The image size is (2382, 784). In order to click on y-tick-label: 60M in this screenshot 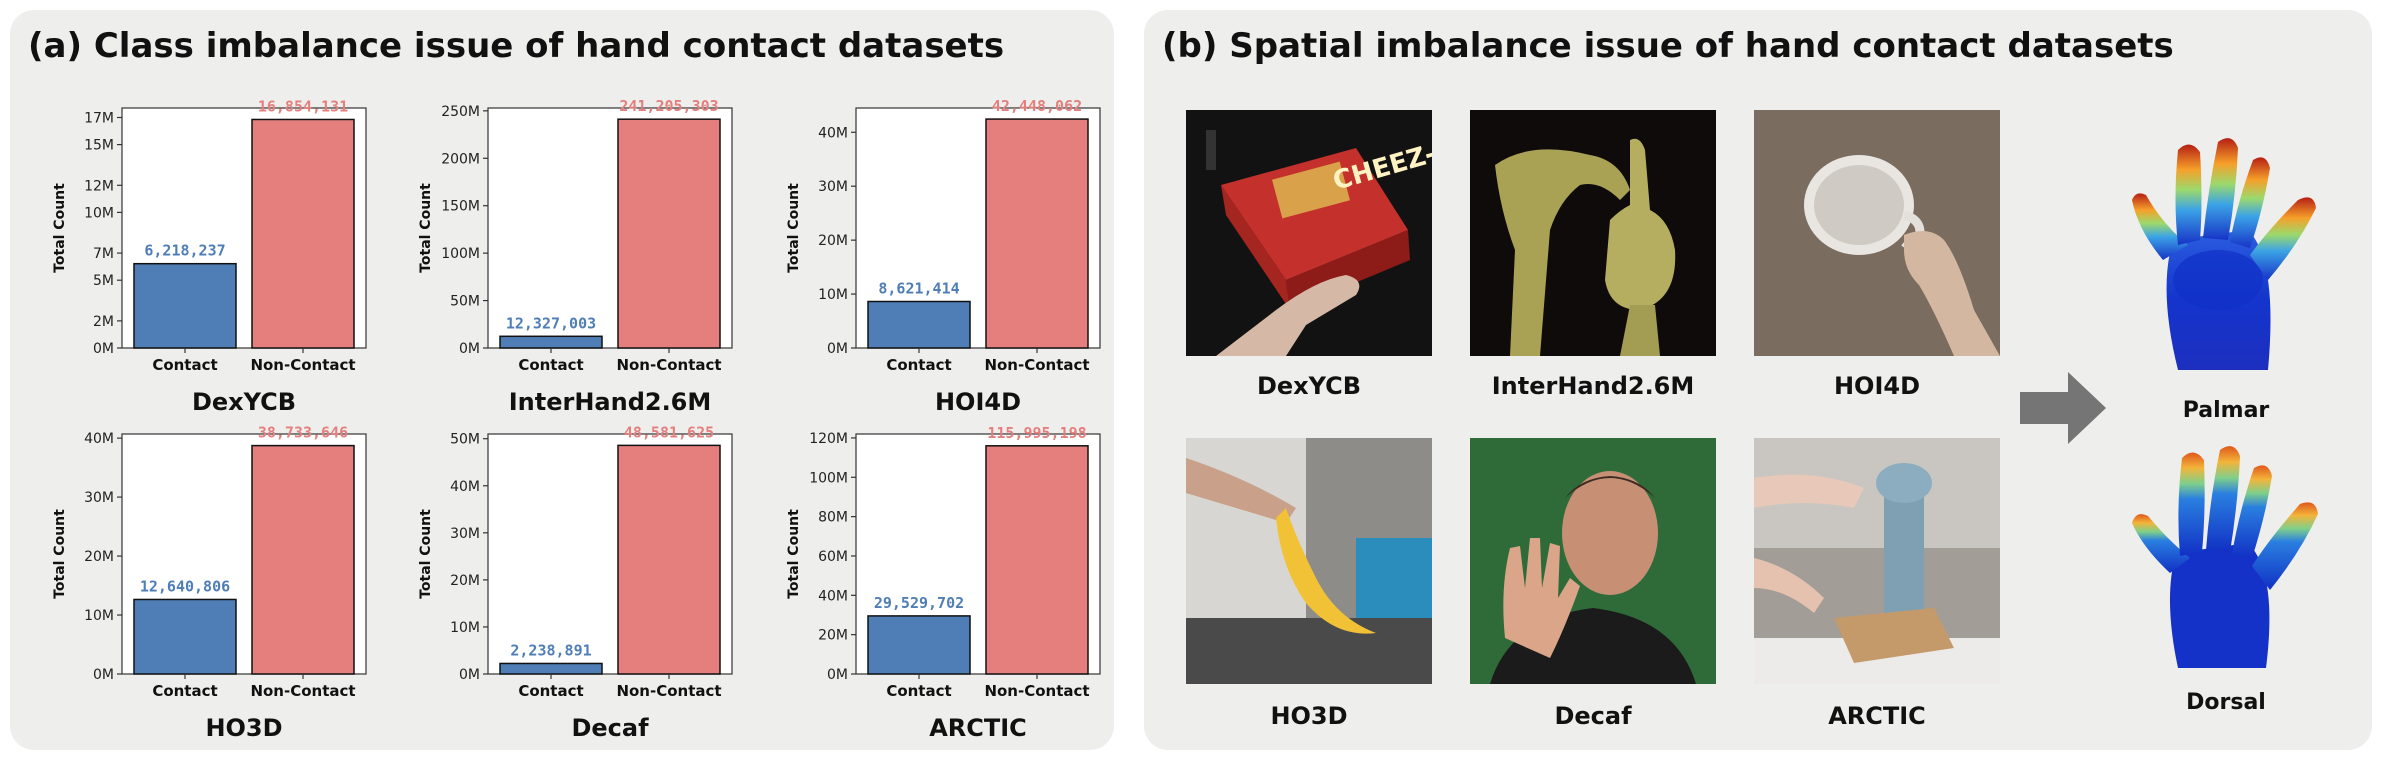, I will do `click(833, 557)`.